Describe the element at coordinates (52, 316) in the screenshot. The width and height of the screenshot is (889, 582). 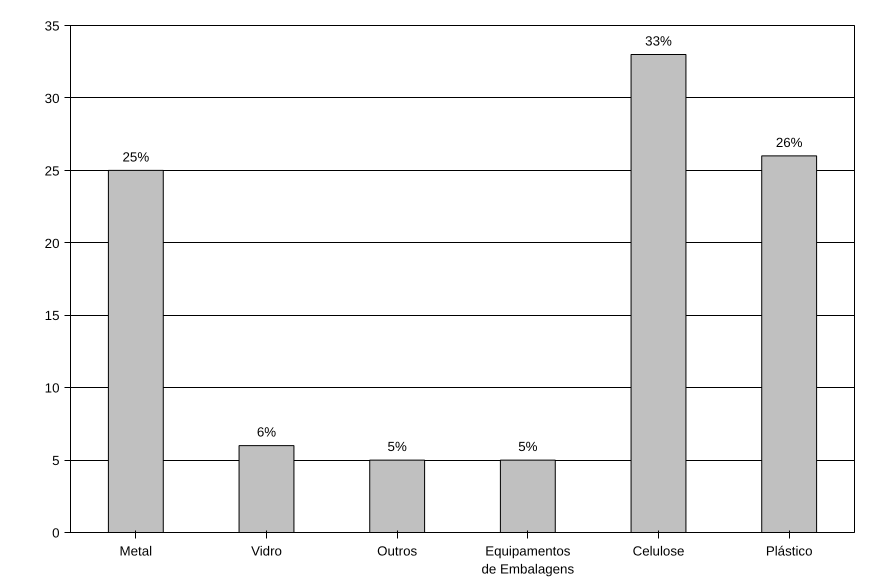
I see `y-tick-label: 15` at that location.